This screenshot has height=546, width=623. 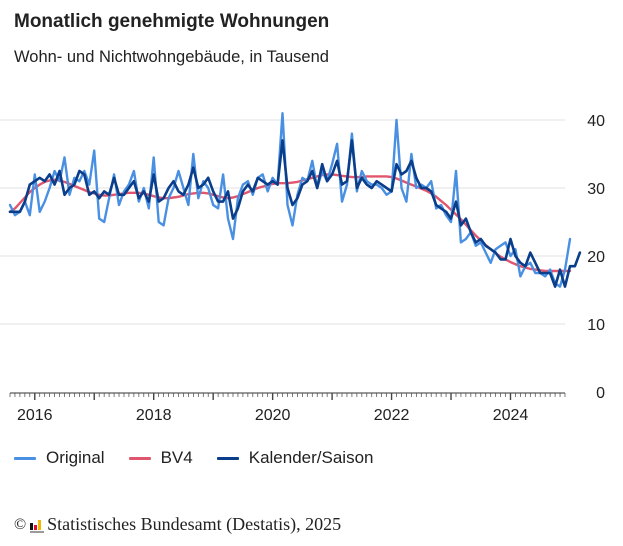 I want to click on legend-item-bv4: BV4, so click(x=160, y=458).